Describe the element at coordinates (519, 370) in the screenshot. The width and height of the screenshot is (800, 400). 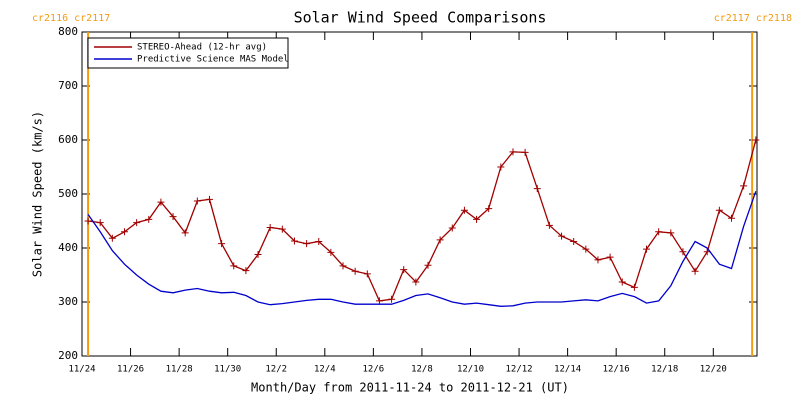
I see `x-tick-label: 12/12` at that location.